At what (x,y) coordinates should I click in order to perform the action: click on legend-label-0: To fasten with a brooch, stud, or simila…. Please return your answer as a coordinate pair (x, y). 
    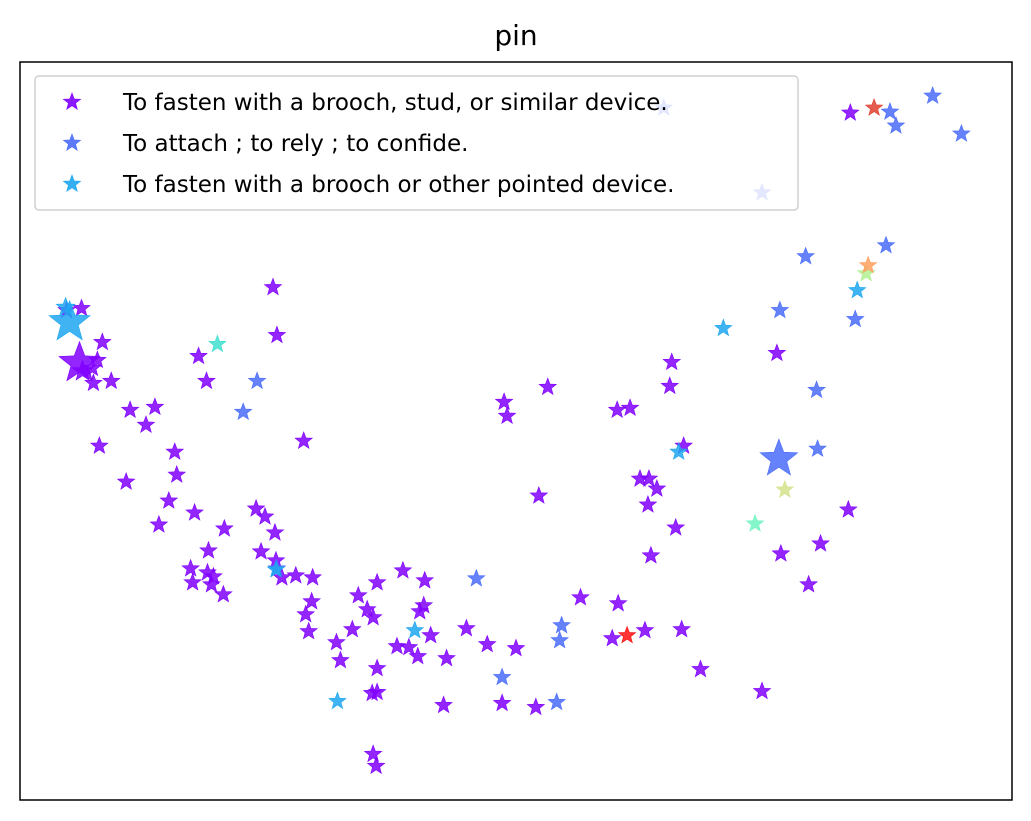
    Looking at the image, I should click on (395, 103).